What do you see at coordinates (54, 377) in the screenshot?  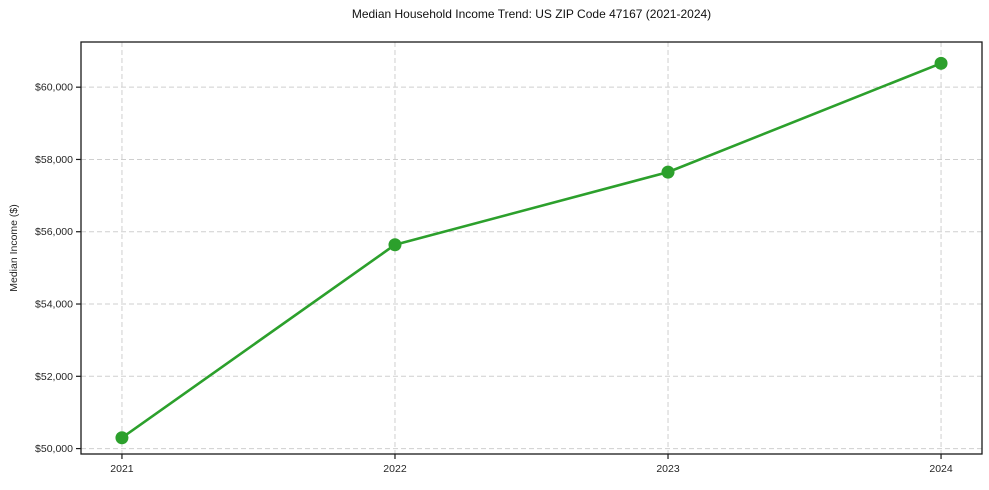 I see `y-tick-label: $52,000` at bounding box center [54, 377].